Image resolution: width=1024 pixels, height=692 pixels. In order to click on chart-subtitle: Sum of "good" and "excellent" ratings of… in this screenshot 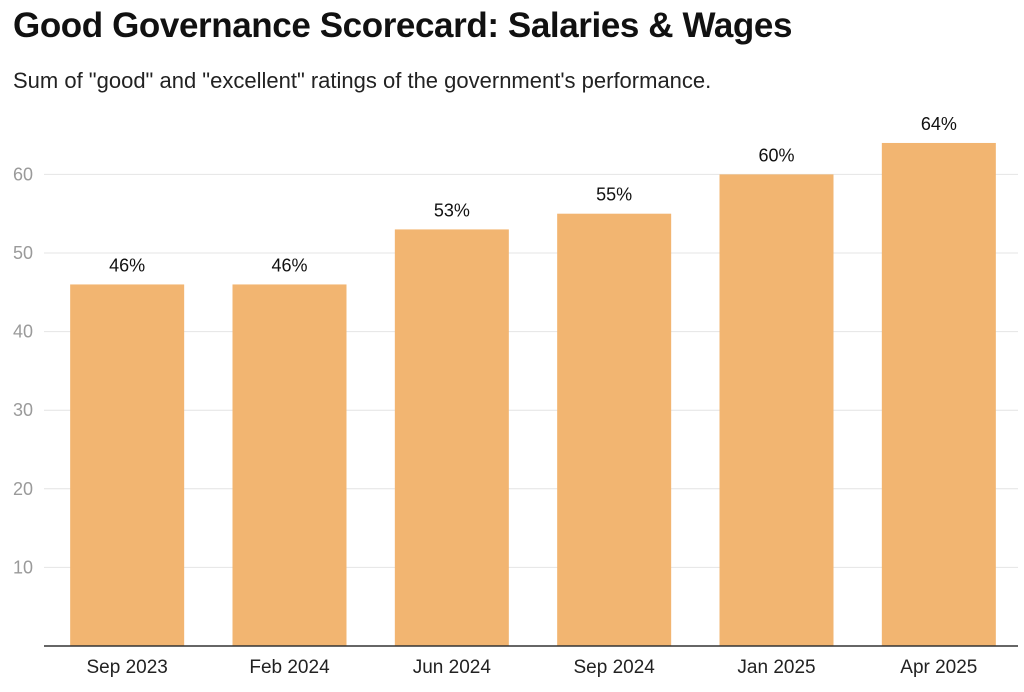, I will do `click(362, 80)`.